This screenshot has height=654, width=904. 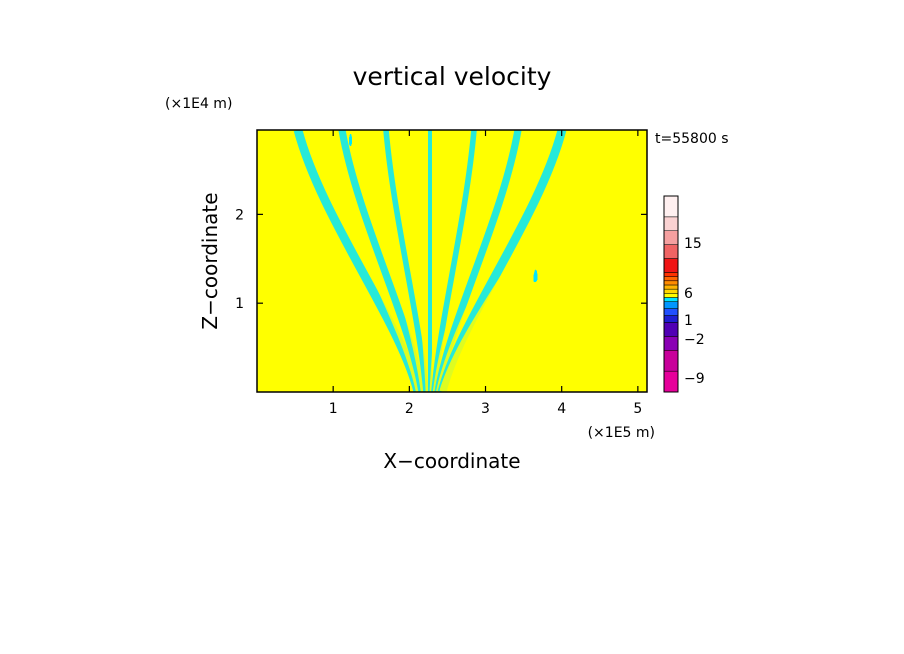 I want to click on central-streaks, so click(x=430, y=261).